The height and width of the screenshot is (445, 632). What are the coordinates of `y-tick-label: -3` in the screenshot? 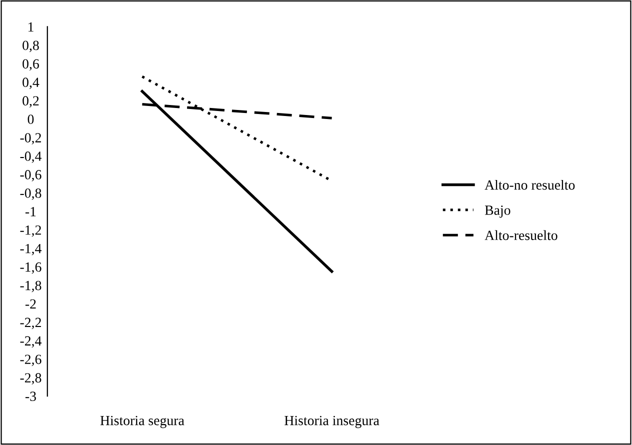 It's located at (30, 397).